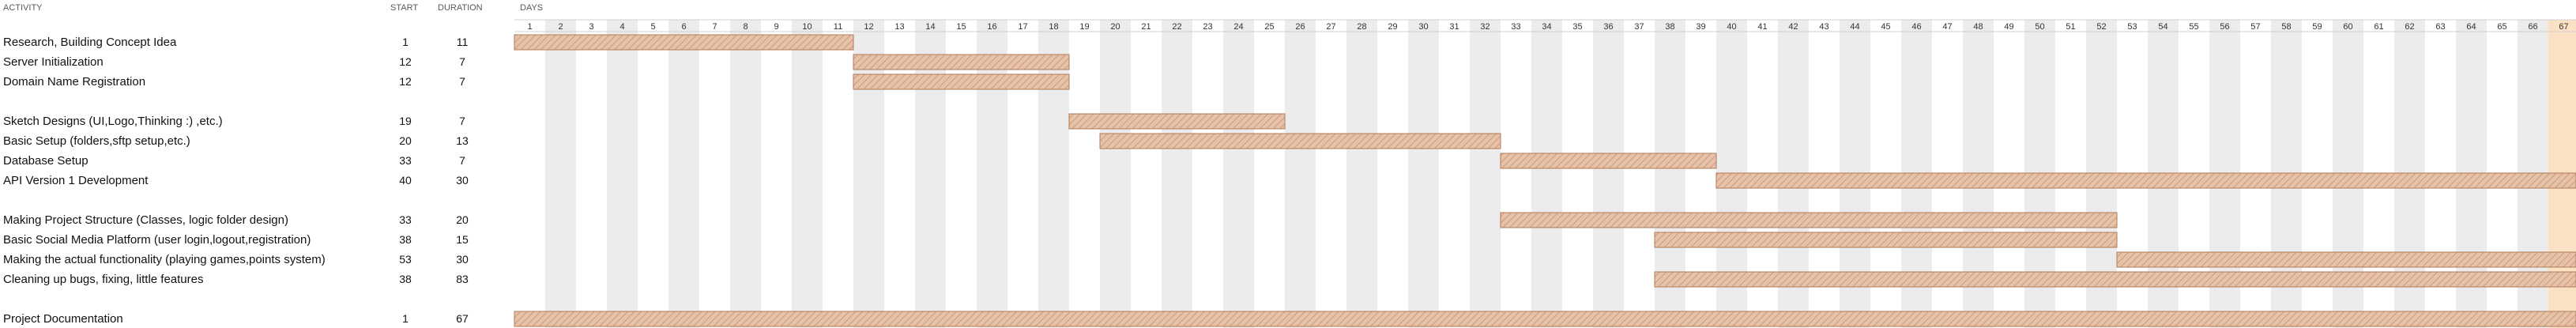 This screenshot has height=328, width=2576. Describe the element at coordinates (46, 161) in the screenshot. I see `activity-label: Database Setup` at that location.